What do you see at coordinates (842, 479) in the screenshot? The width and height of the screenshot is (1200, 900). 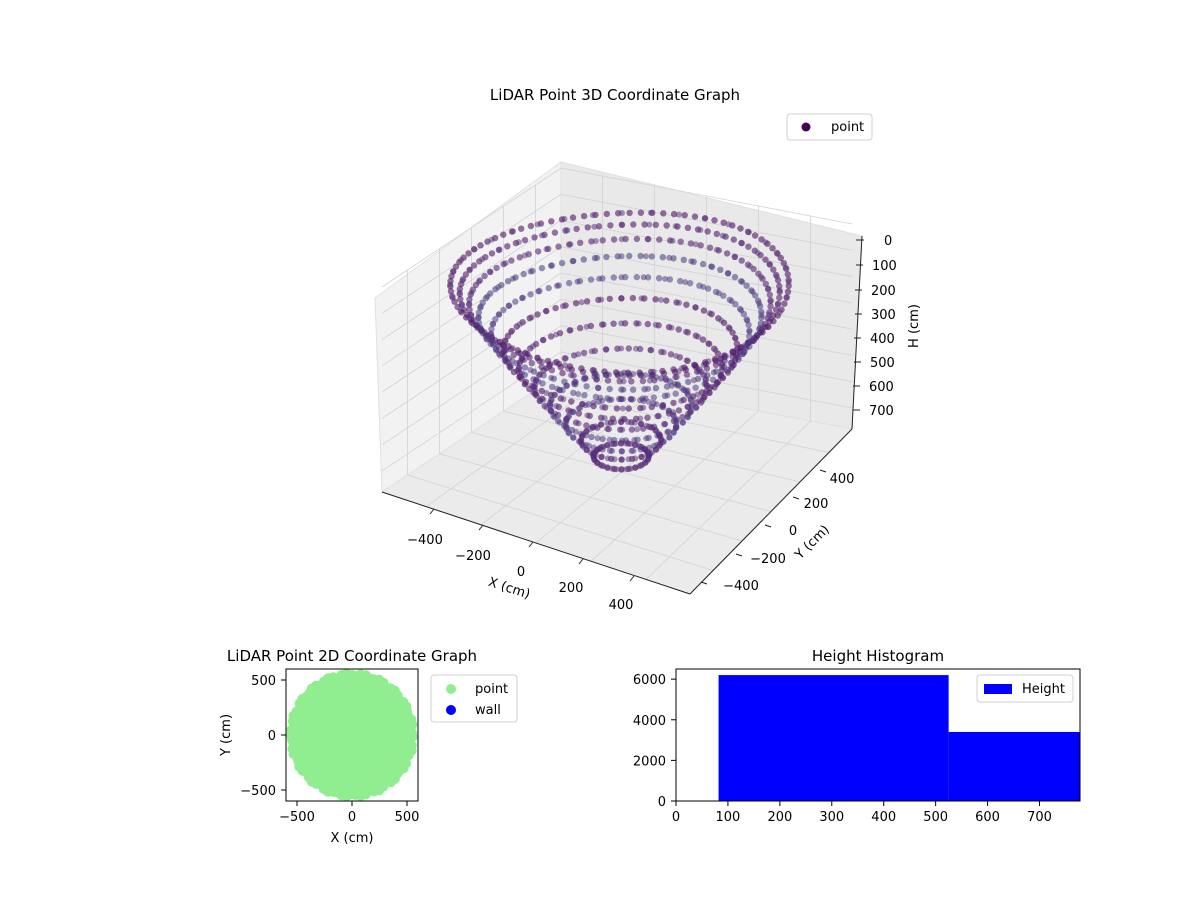 I see `y-tick-label: 400` at bounding box center [842, 479].